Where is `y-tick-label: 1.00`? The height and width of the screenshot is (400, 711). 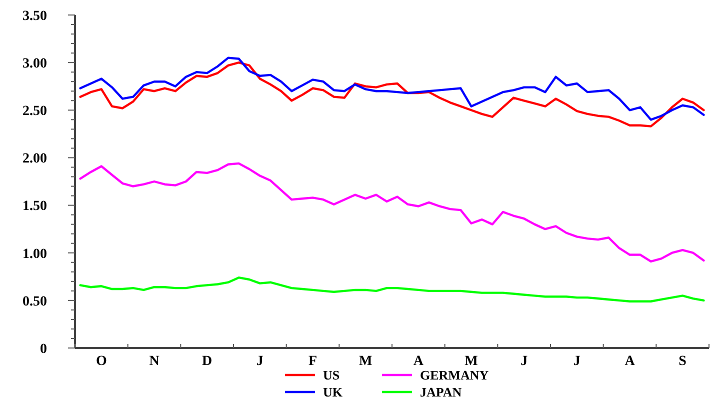 y-tick-label: 1.00 is located at coordinates (34, 254).